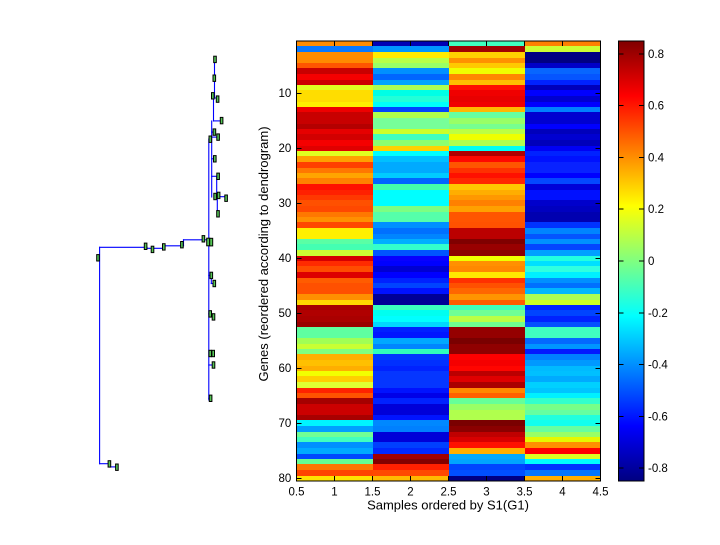 This screenshot has height=545, width=720. What do you see at coordinates (285, 369) in the screenshot?
I see `svg-text: 60` at bounding box center [285, 369].